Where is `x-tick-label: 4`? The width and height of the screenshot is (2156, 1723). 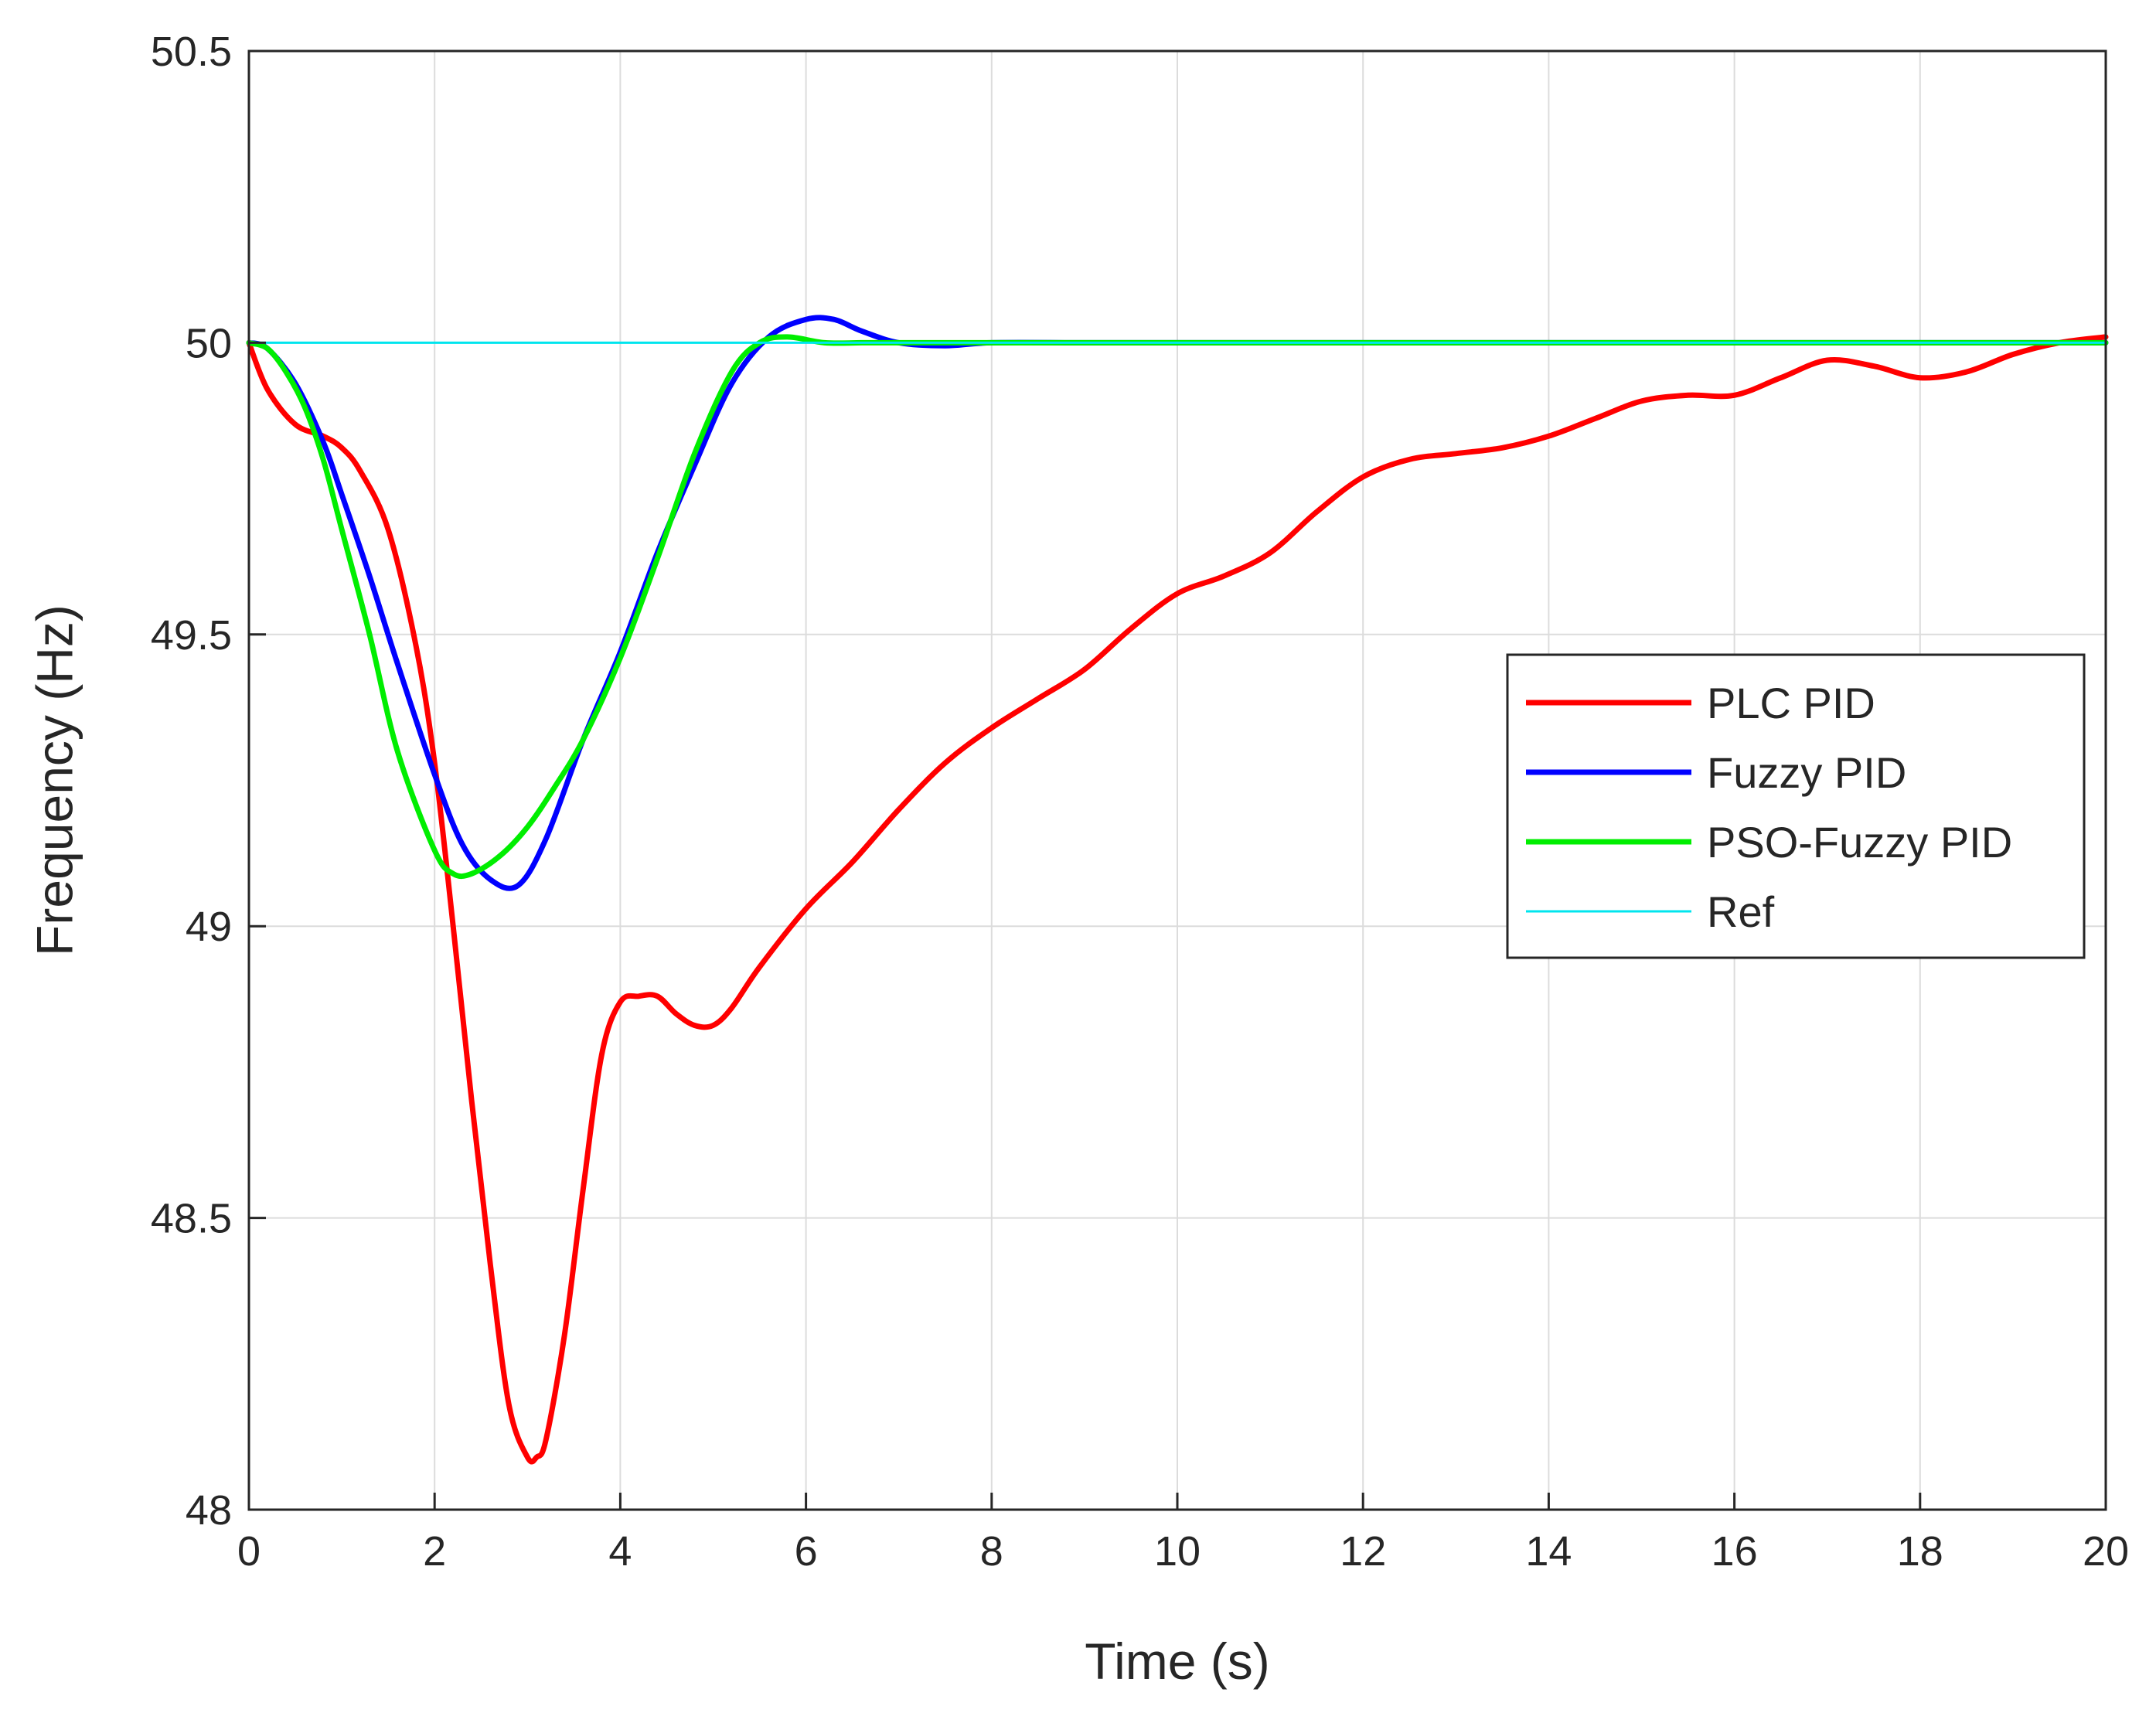
x-tick-label: 4 is located at coordinates (620, 1551).